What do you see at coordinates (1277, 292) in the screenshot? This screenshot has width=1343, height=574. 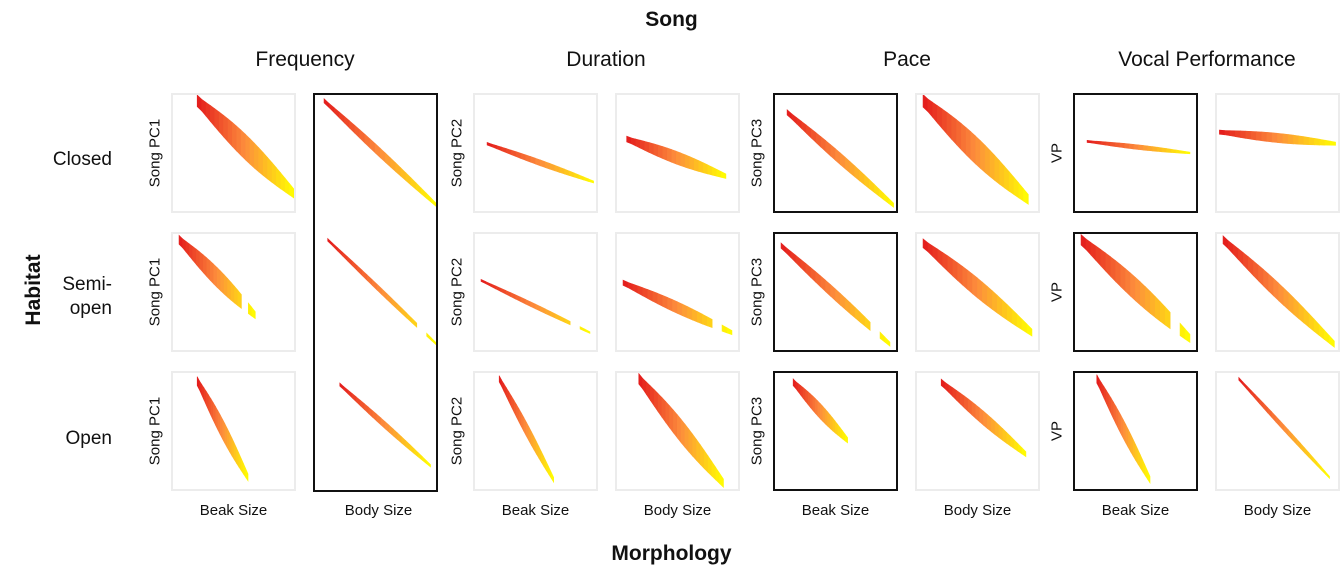 I see `panel-vocal-performance-body-size-semi-open` at bounding box center [1277, 292].